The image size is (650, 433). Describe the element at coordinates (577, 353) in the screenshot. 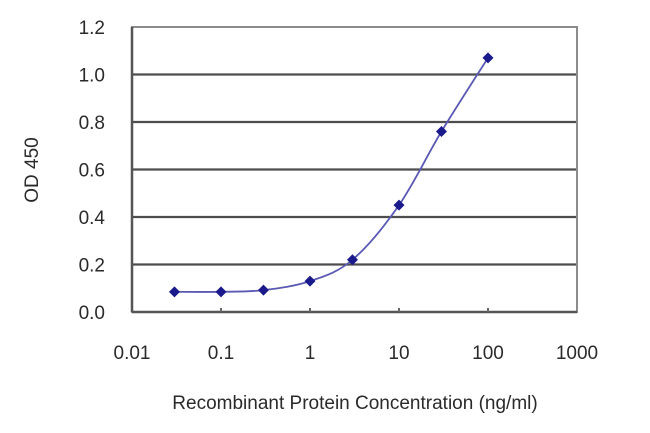

I see `x-tick-label: 1000` at that location.